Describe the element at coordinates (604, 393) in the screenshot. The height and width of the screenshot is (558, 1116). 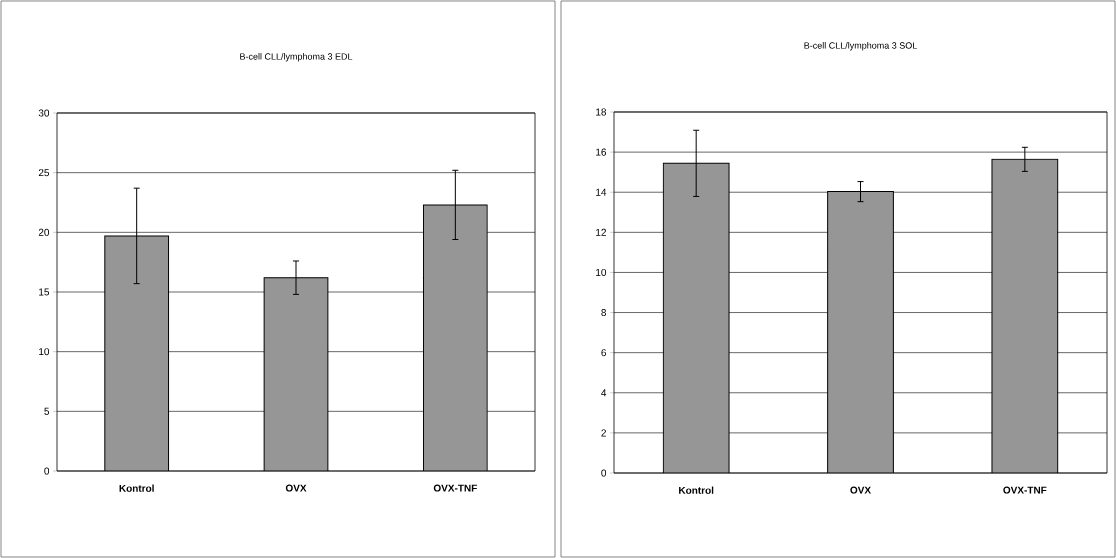
I see `y-tick-label: 4` at that location.